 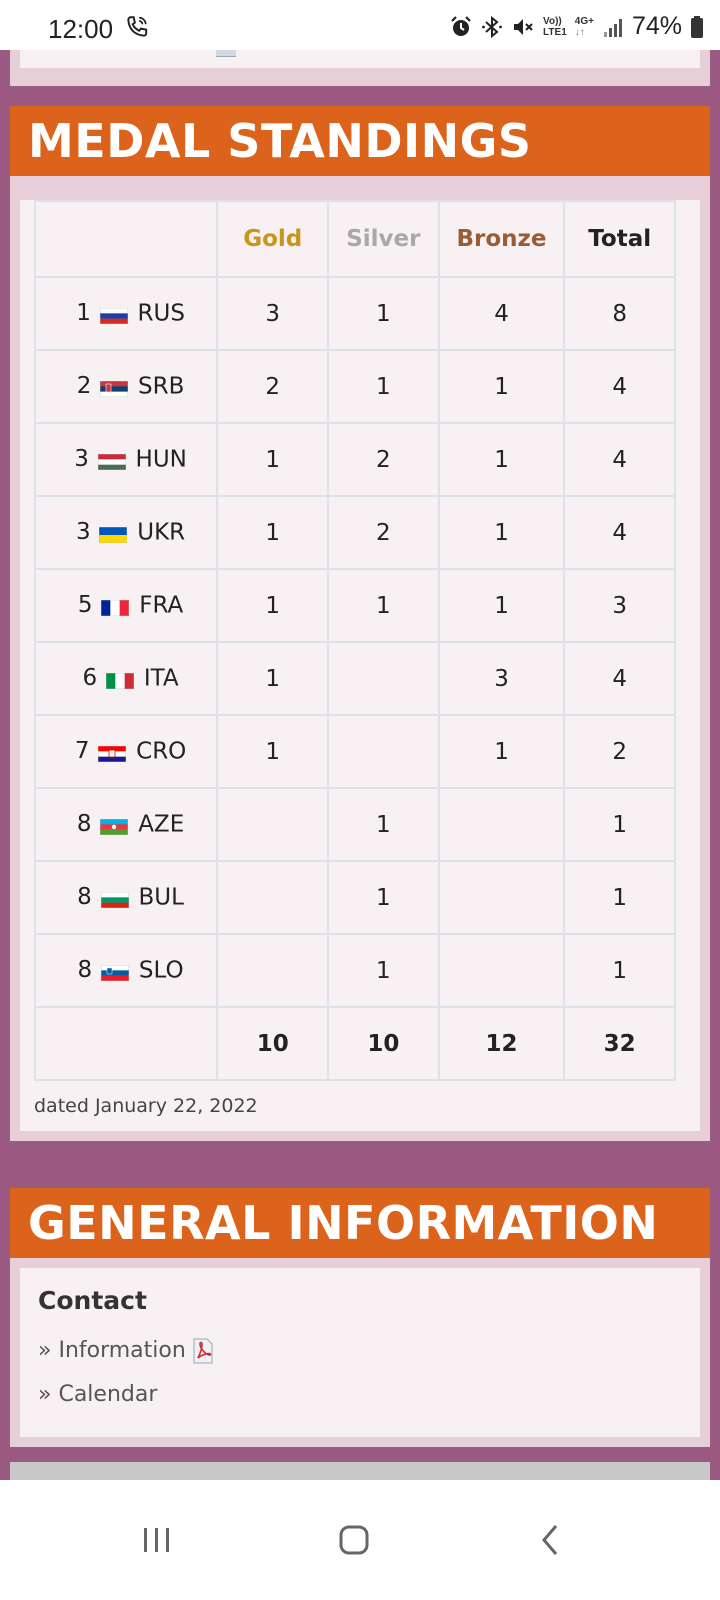 I want to click on signal-icon, so click(x=612, y=27).